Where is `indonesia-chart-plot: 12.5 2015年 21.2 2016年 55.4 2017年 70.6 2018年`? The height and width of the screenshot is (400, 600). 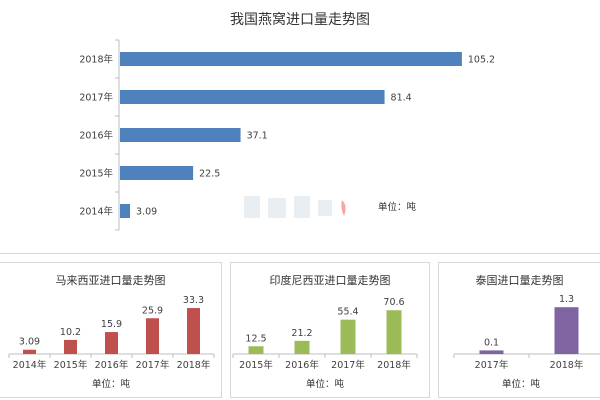
indonesia-chart-plot: 12.5 2015年 21.2 2016年 55.4 2017年 70.6 2018年 is located at coordinates (325, 334).